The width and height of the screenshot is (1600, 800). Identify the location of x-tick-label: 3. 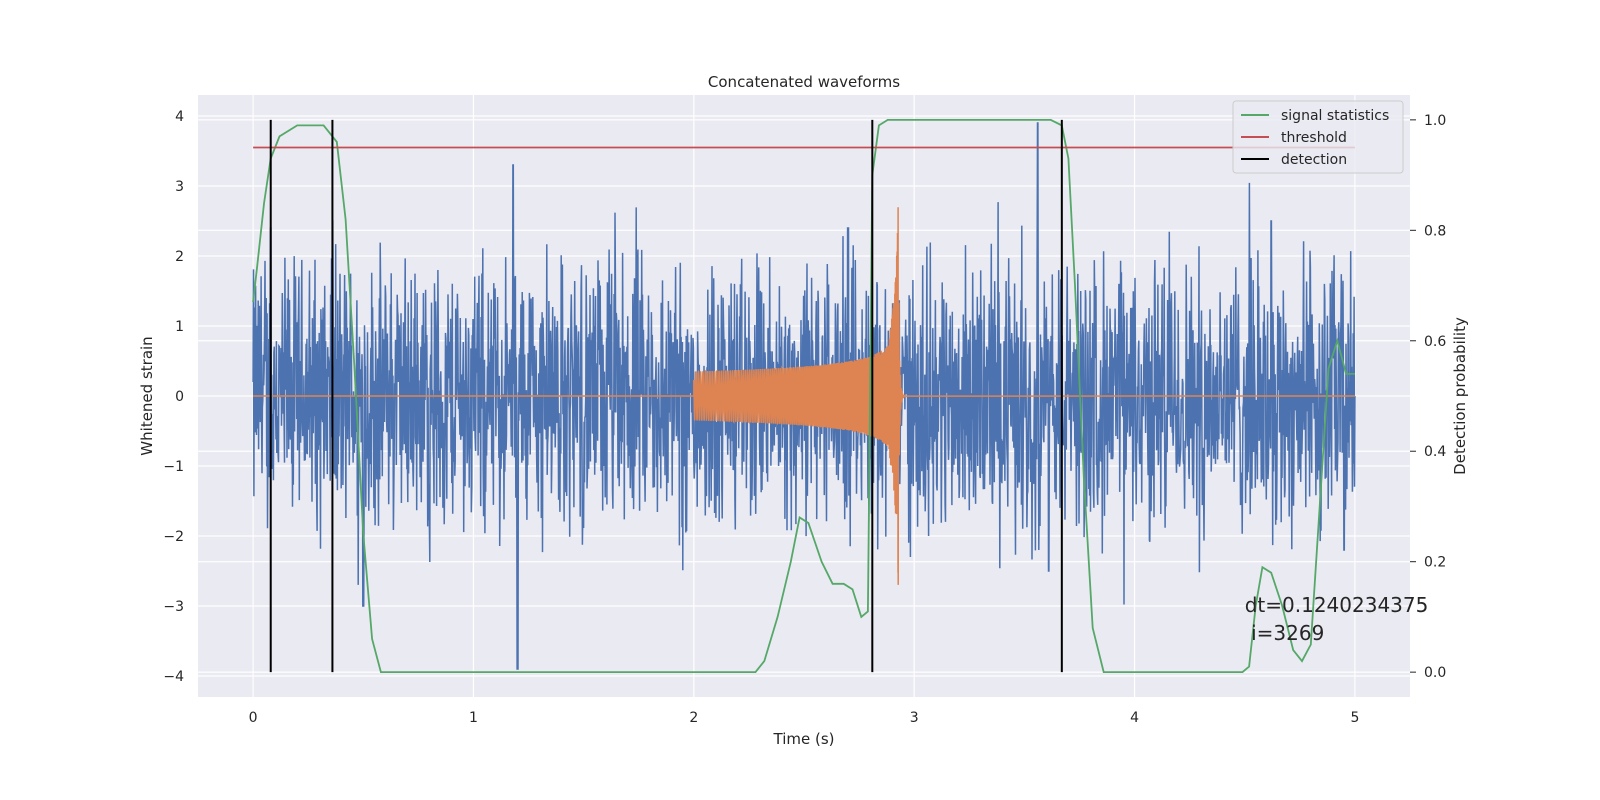
(914, 718).